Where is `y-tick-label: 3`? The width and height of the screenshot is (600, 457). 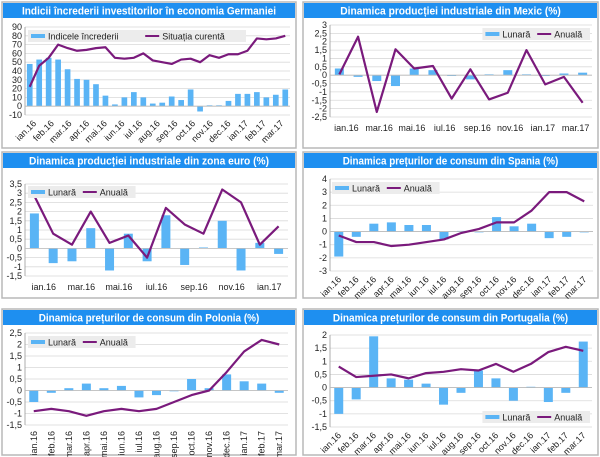 y-tick-label: 3 is located at coordinates (19, 193).